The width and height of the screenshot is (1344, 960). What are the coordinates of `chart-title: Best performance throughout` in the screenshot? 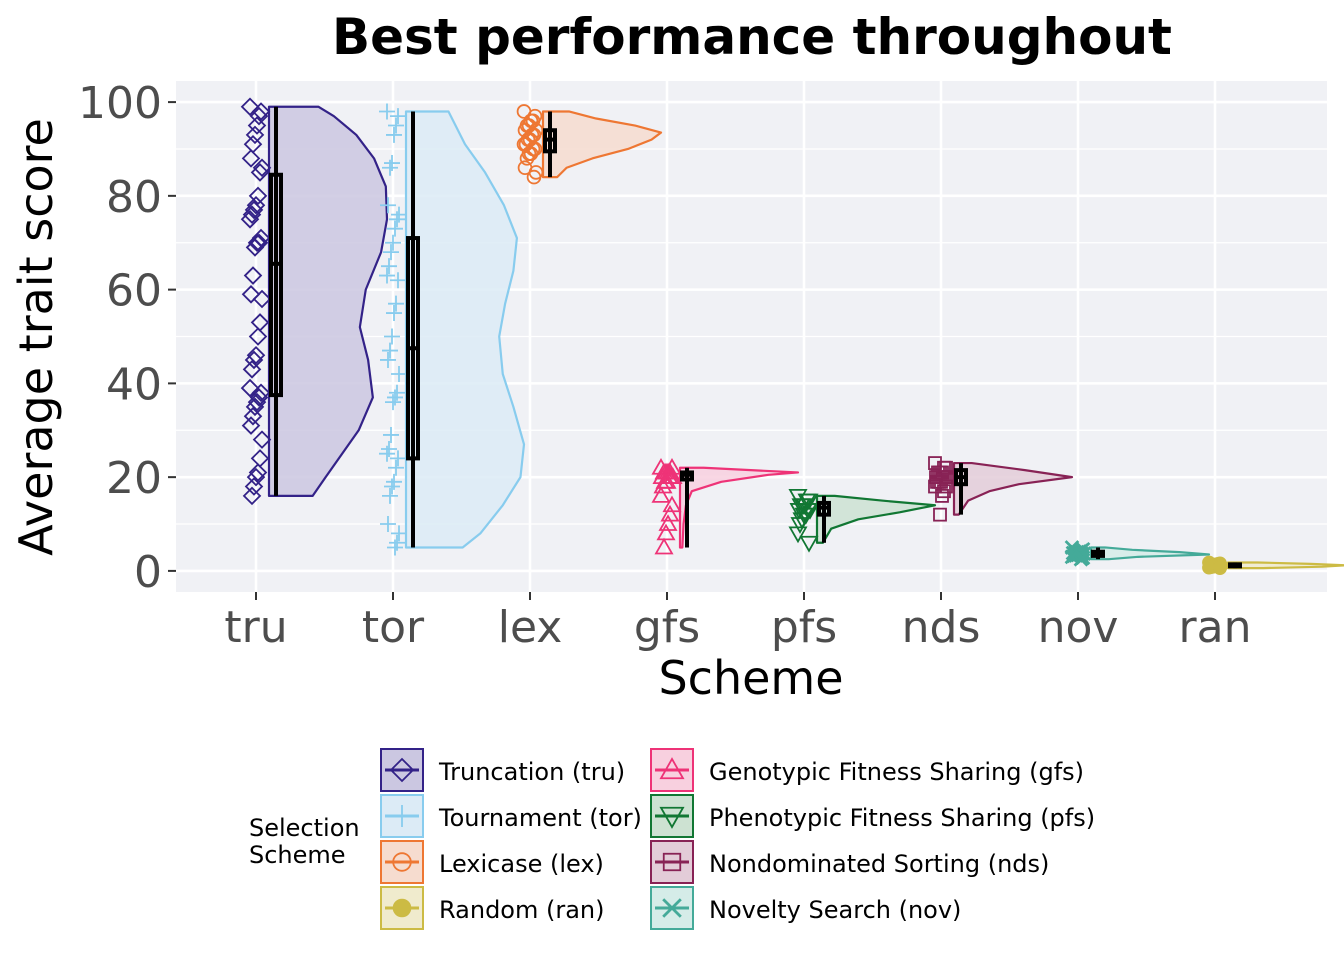 It's located at (752, 37).